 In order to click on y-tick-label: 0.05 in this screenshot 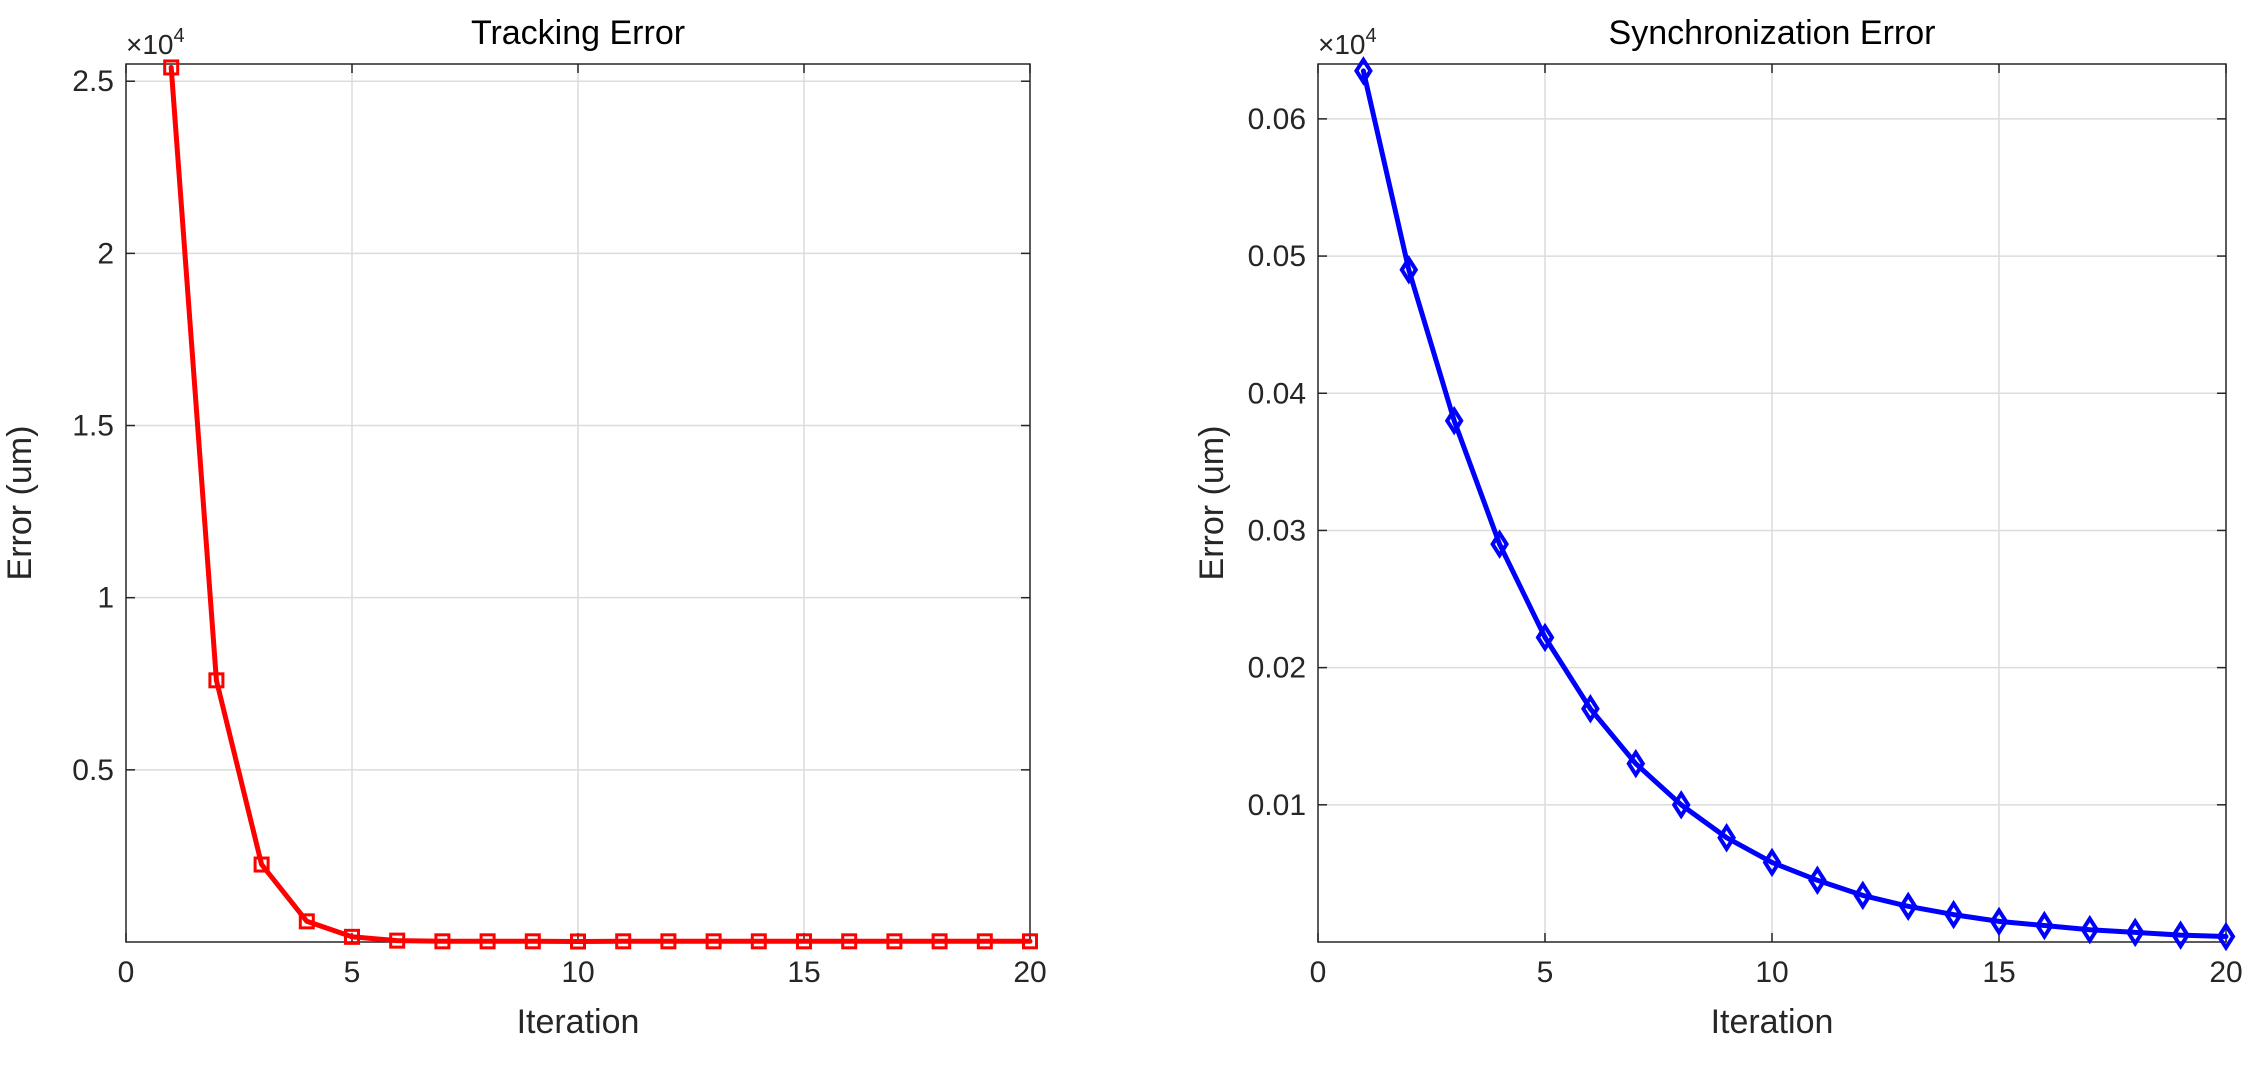, I will do `click(1277, 256)`.